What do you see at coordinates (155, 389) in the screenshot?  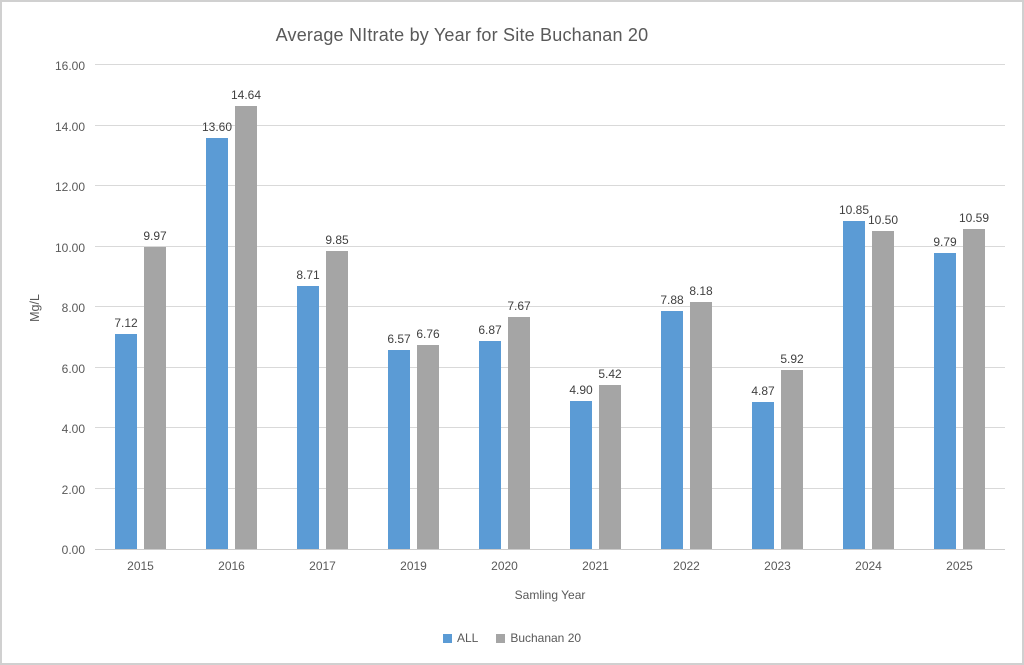 I see `bar-buchanan-20-2015: 9.97` at bounding box center [155, 389].